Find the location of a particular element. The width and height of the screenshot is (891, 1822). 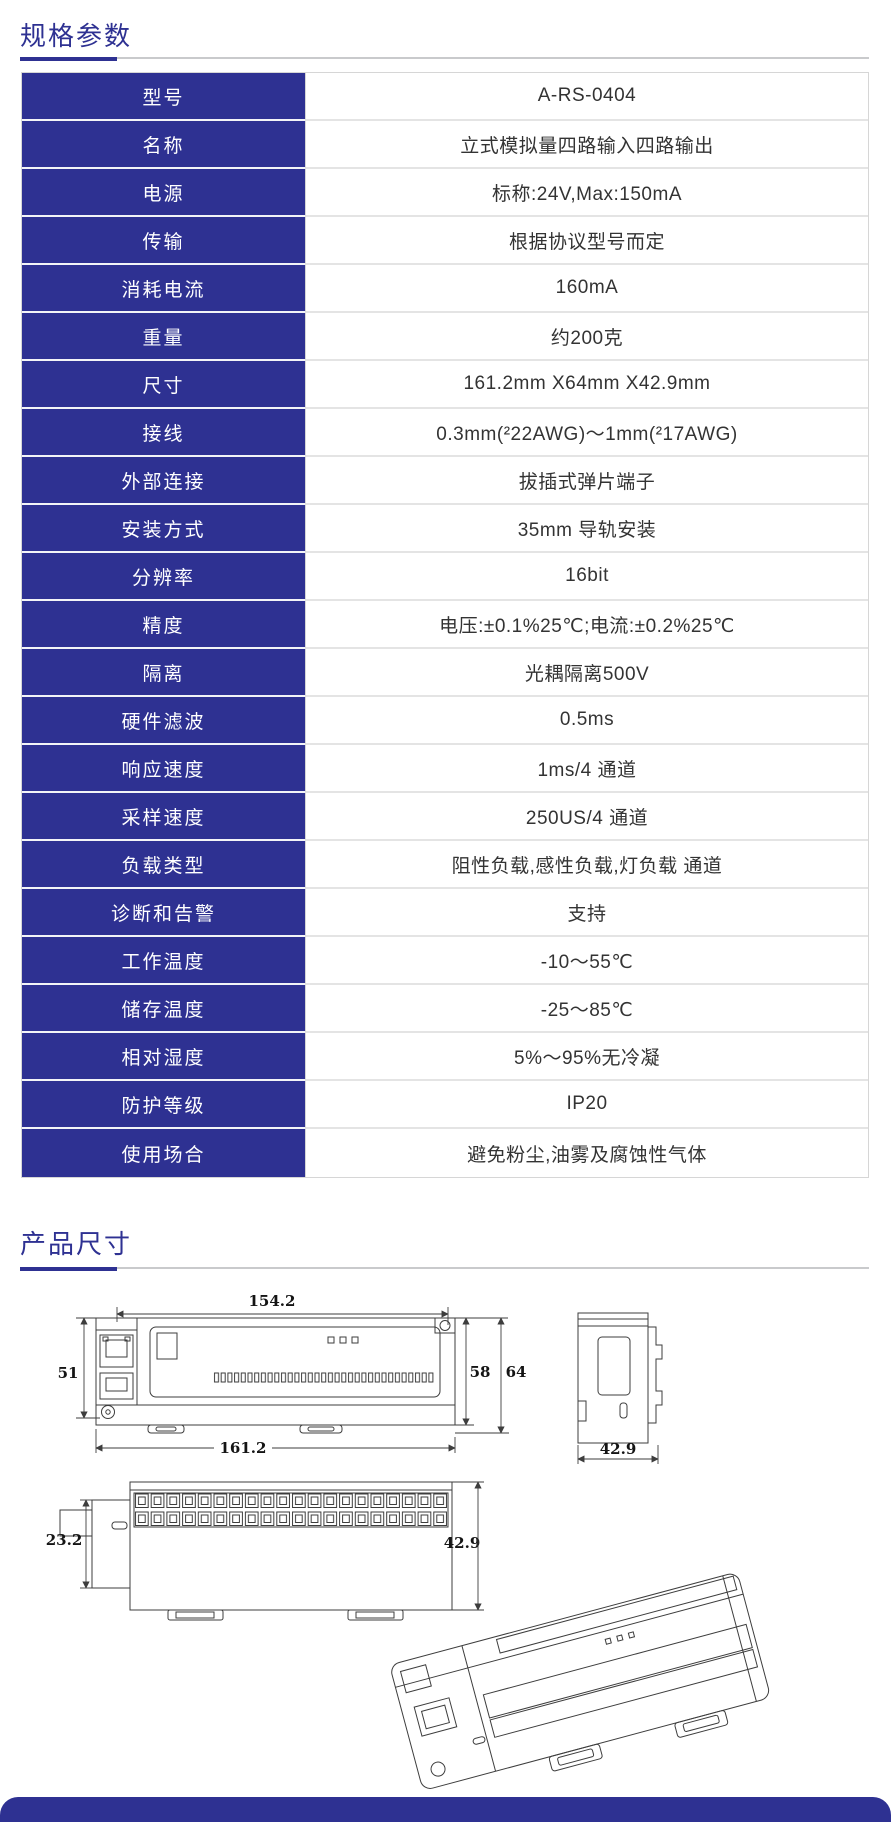

spec-label-cell: 电源 is located at coordinates (163, 193).